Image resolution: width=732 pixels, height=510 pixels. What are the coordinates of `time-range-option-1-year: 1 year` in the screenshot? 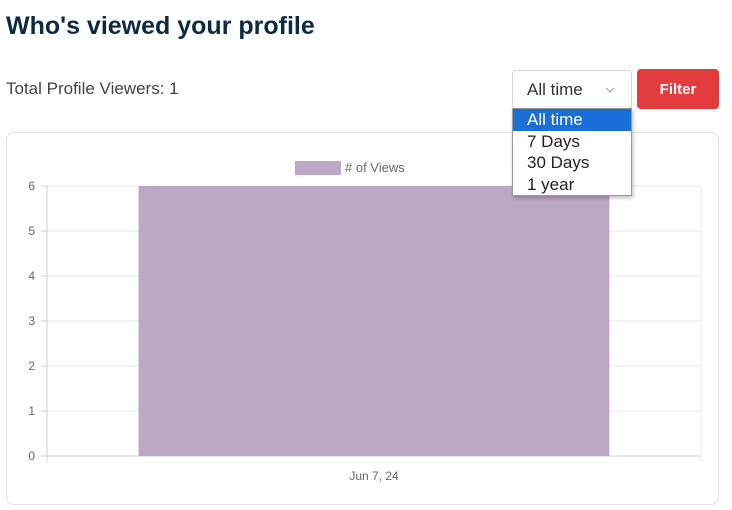 It's located at (551, 184).